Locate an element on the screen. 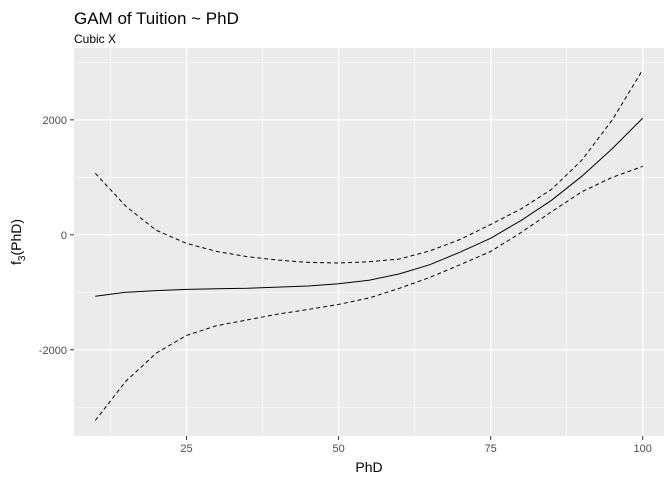 The width and height of the screenshot is (672, 480). x-tick-label: 75 is located at coordinates (491, 449).